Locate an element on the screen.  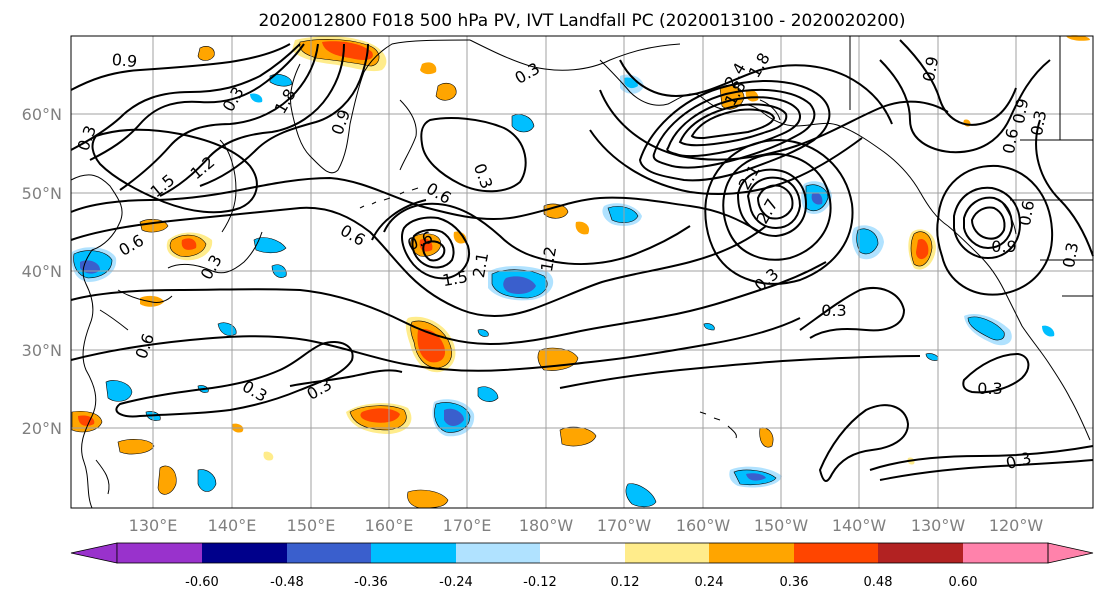
latitude-labels: 60°N 50°N 40°N 30°N 20°N is located at coordinates (42, 271).